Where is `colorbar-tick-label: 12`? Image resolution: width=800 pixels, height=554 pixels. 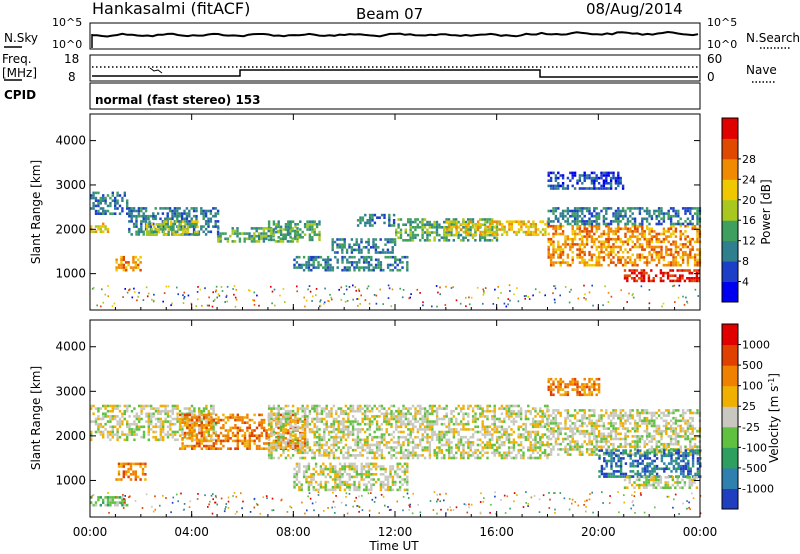 colorbar-tick-label: 12 is located at coordinates (749, 241).